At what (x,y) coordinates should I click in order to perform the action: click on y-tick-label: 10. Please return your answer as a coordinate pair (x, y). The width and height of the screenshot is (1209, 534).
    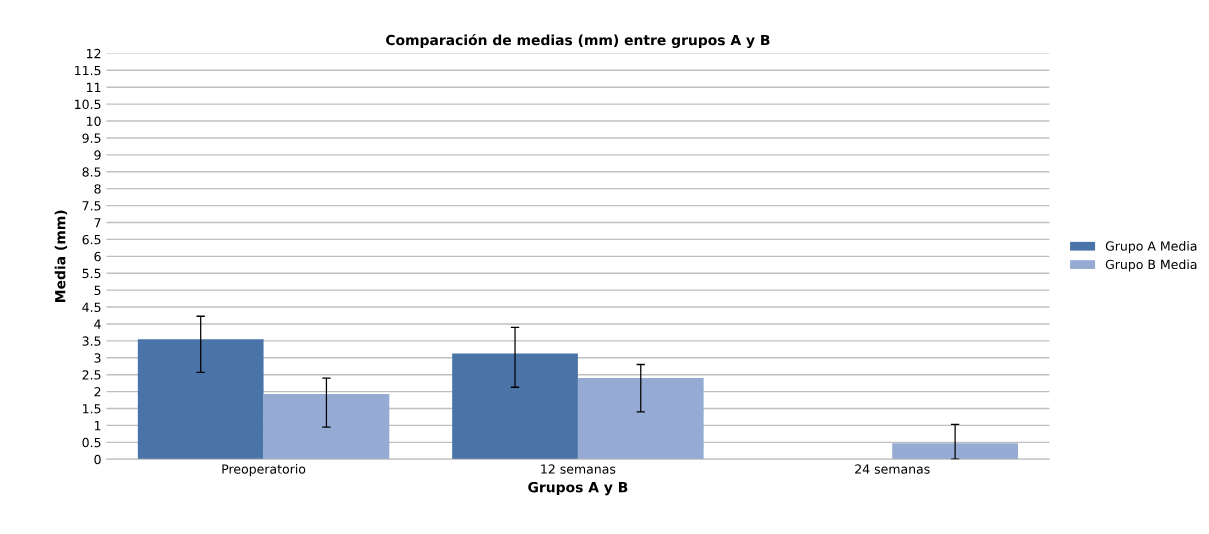
    Looking at the image, I should click on (94, 121).